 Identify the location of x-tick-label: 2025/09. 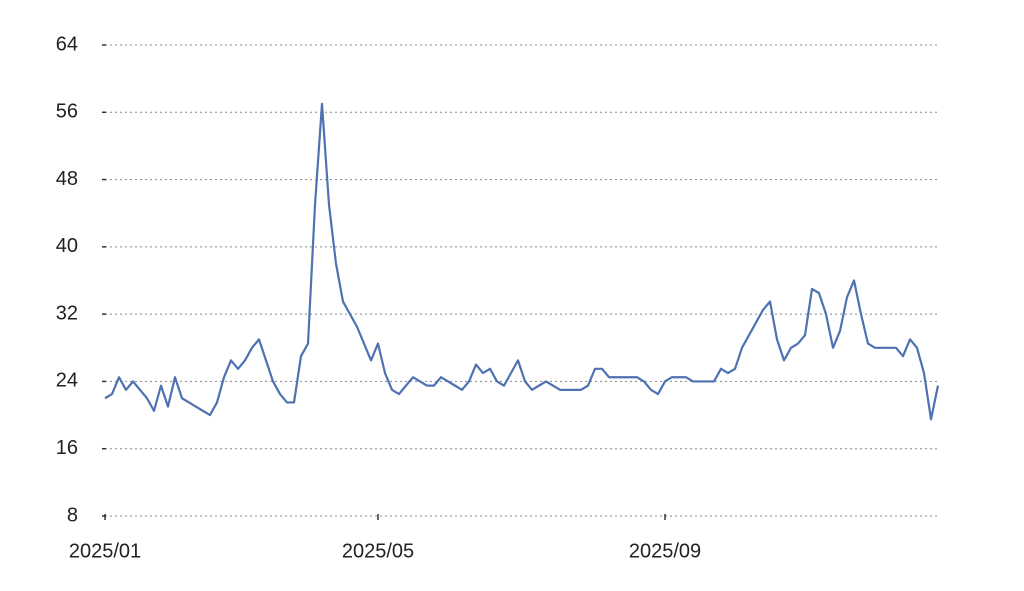
(665, 551).